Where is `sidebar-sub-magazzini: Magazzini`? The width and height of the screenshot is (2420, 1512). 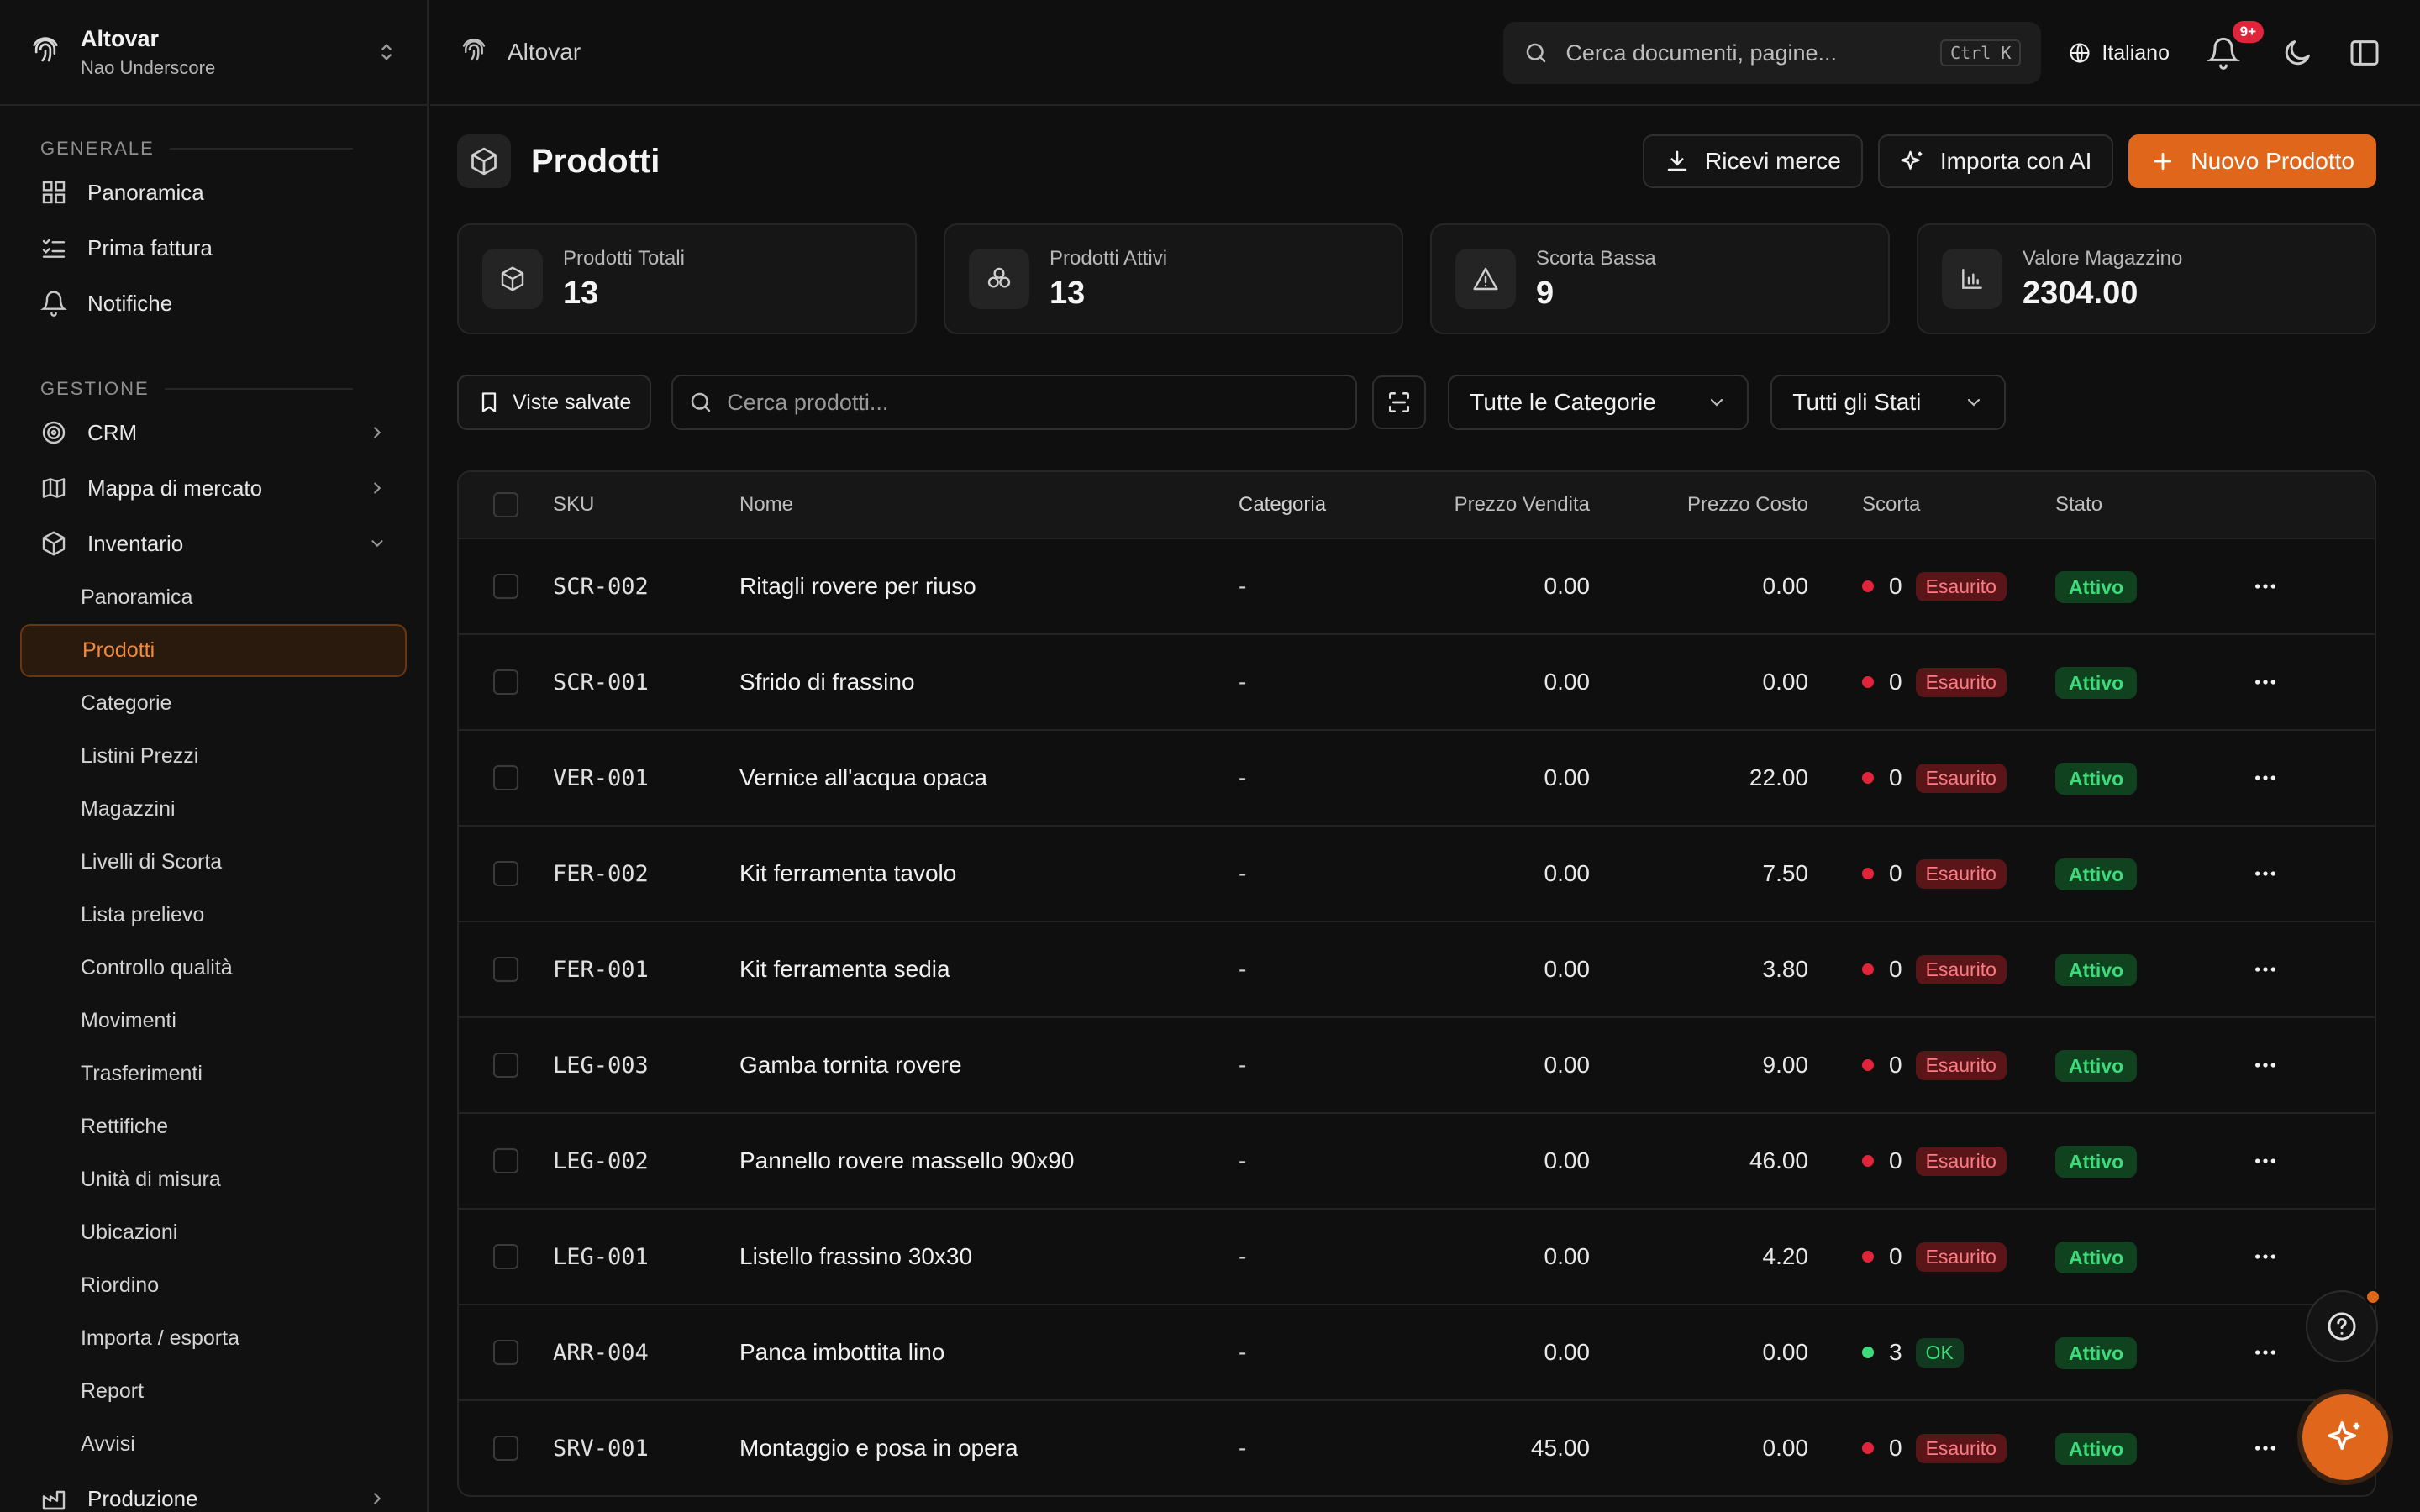
sidebar-sub-magazzini: Magazzini is located at coordinates (128, 809).